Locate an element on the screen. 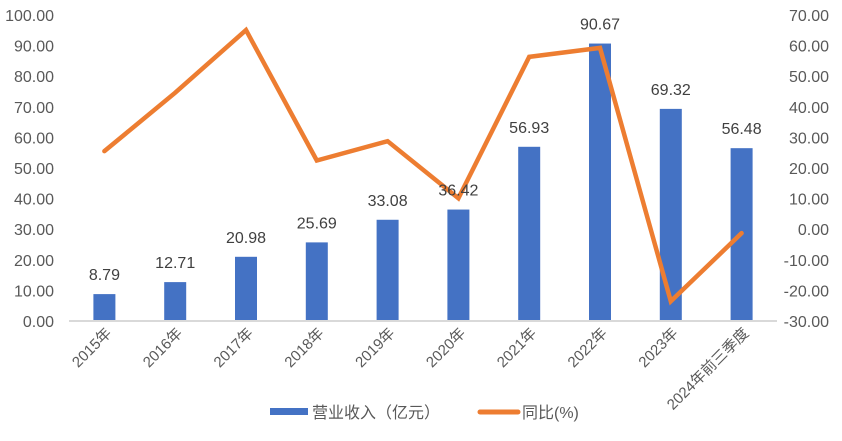 This screenshot has width=842, height=441. right-axis-tick: 0.00 is located at coordinates (813, 230).